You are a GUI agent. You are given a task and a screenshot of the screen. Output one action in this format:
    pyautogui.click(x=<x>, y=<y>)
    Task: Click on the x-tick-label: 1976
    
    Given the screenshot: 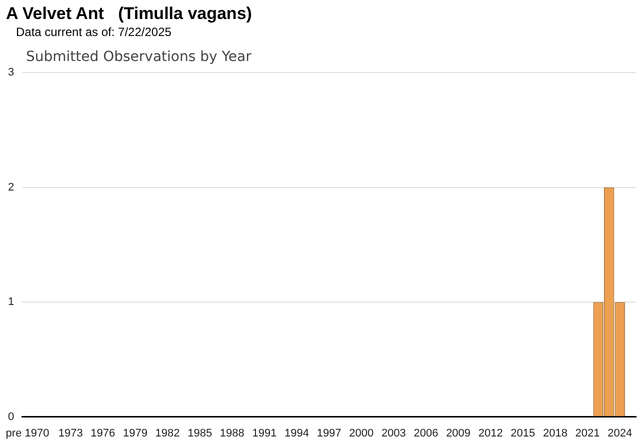 What is the action you would take?
    pyautogui.click(x=103, y=433)
    